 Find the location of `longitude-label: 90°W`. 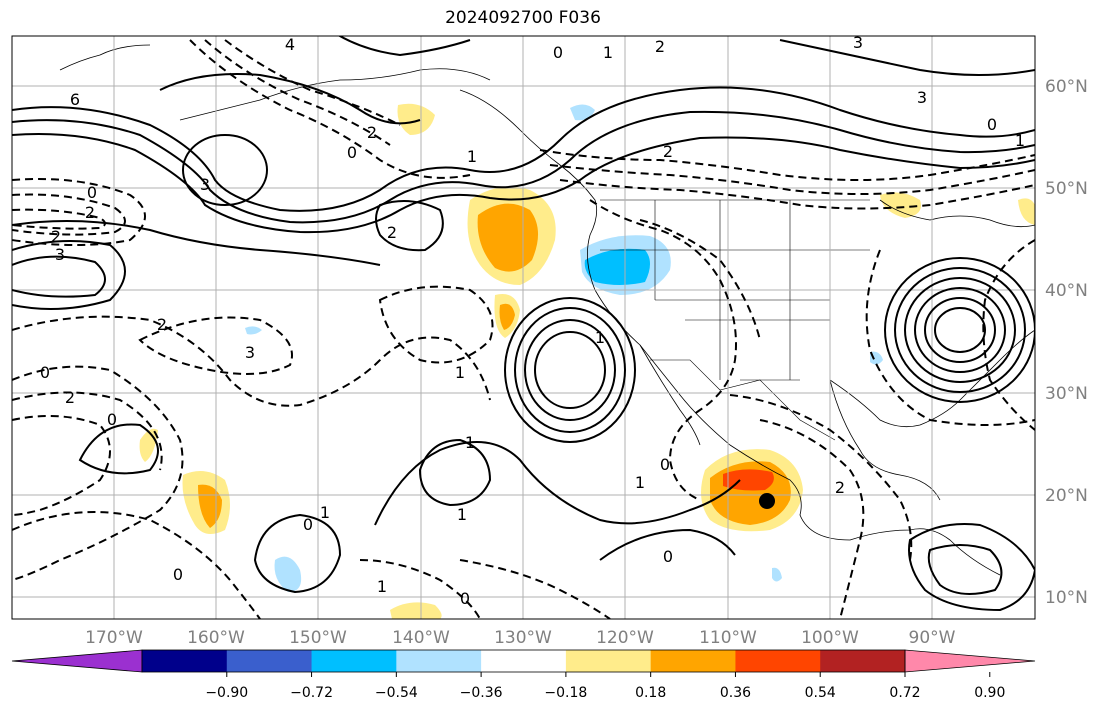

longitude-label: 90°W is located at coordinates (932, 638).